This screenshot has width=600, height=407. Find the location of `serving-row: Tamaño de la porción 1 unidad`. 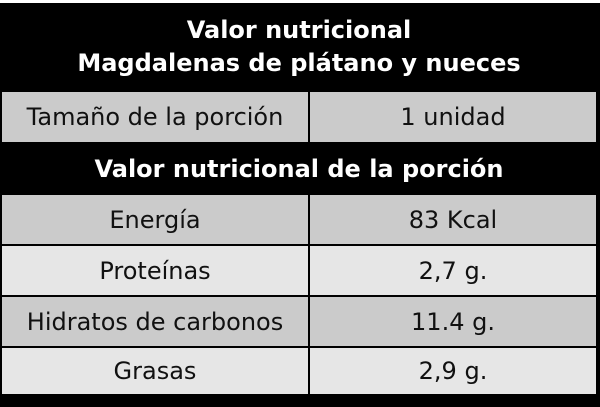

serving-row: Tamaño de la porción 1 unidad is located at coordinates (299, 117).